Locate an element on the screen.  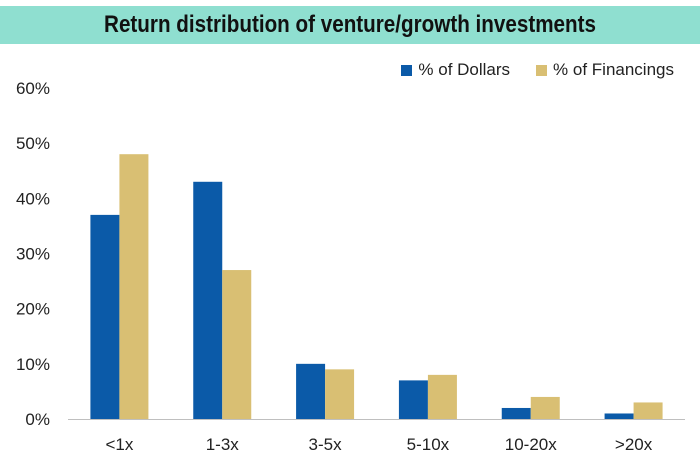
legend-item-financings: % of Financings is located at coordinates (605, 70).